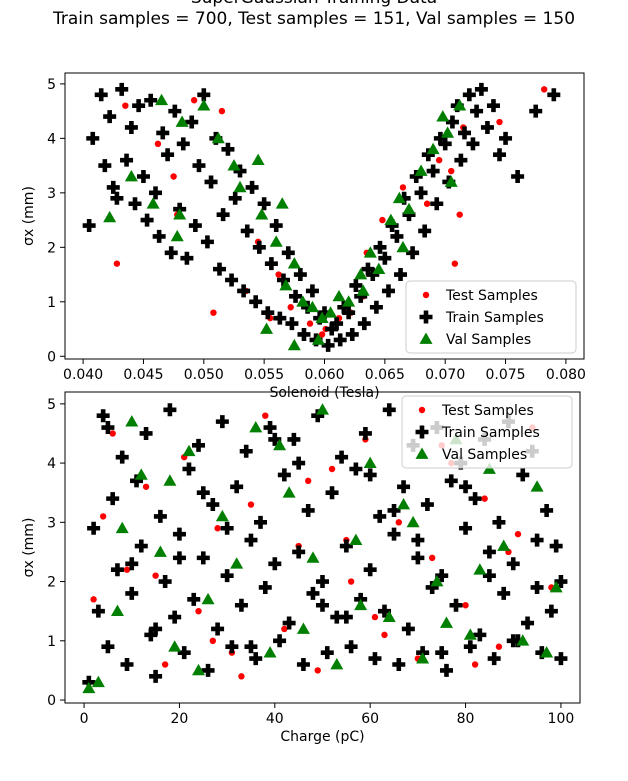 Image resolution: width=628 pixels, height=781 pixels. Describe the element at coordinates (491, 317) in the screenshot. I see `legend: Test Samples Train Samples Val Samples` at that location.